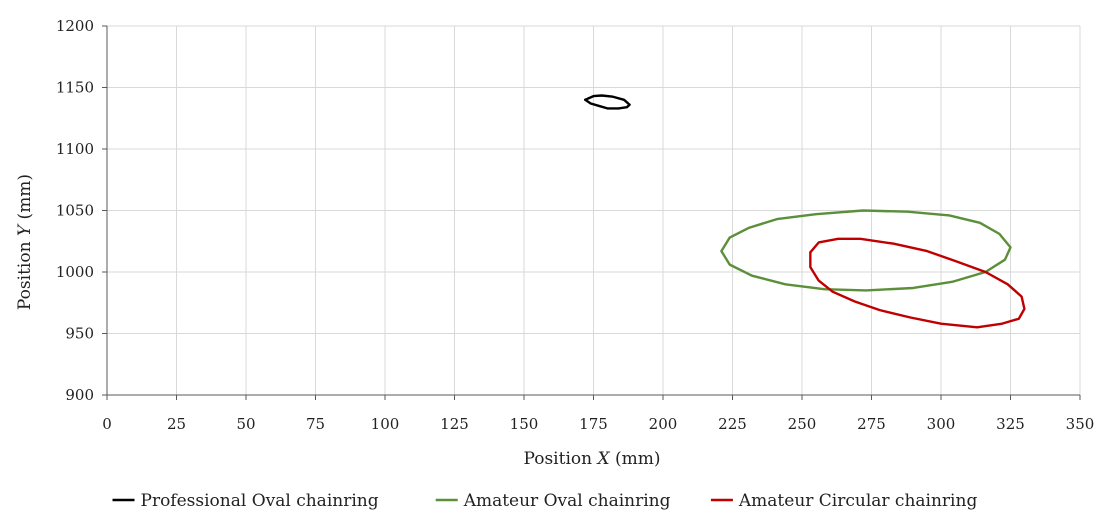 This screenshot has width=1101, height=519. Describe the element at coordinates (315, 424) in the screenshot. I see `x-tick-label: 75` at that location.